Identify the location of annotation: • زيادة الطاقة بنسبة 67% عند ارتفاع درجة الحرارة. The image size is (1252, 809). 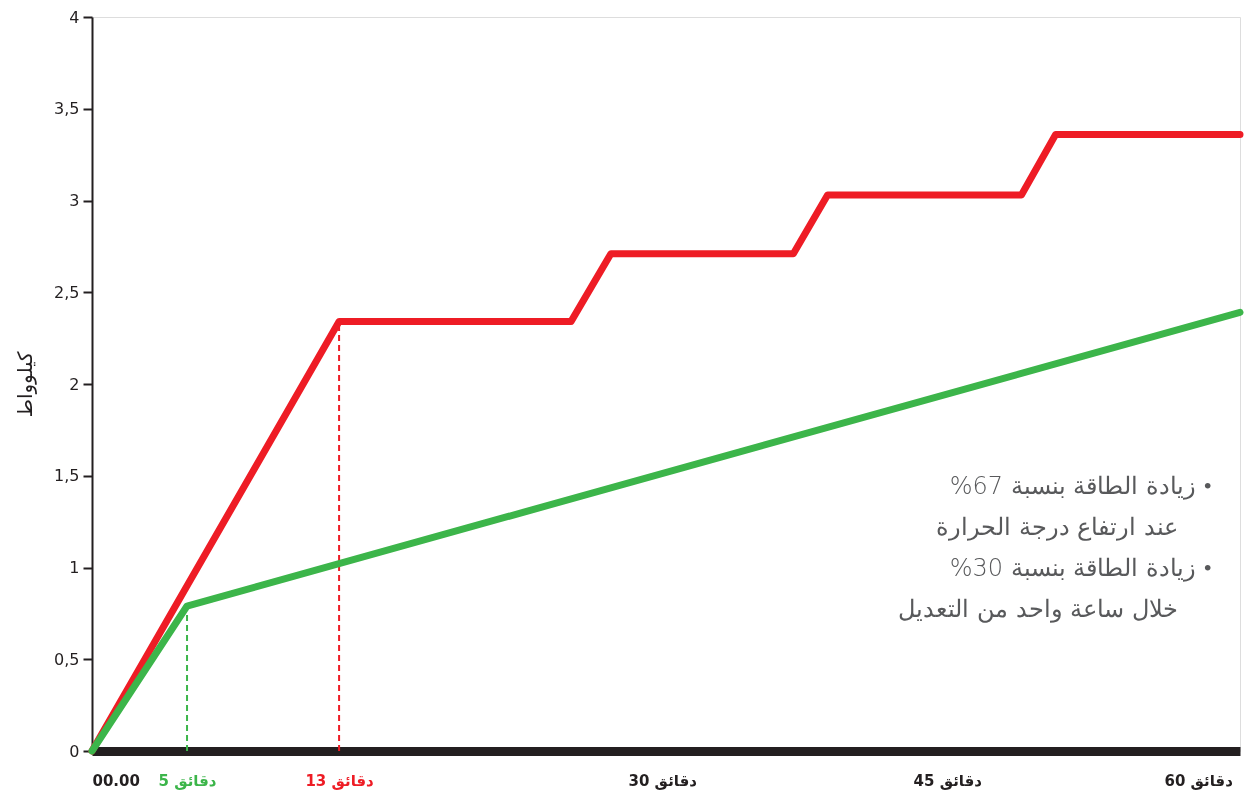
(1074, 506).